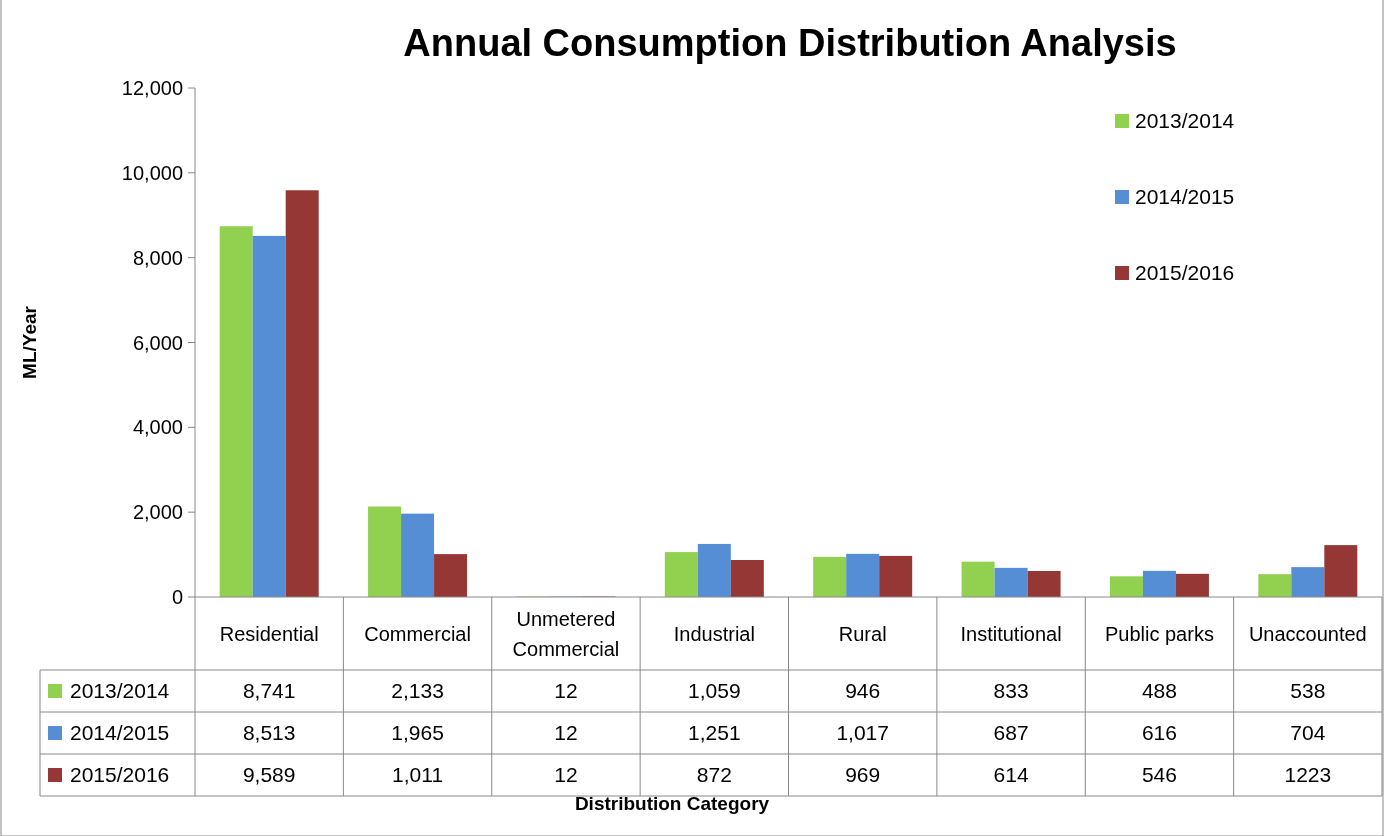 This screenshot has height=836, width=1384. Describe the element at coordinates (1011, 775) in the screenshot. I see `data-label: 614` at that location.